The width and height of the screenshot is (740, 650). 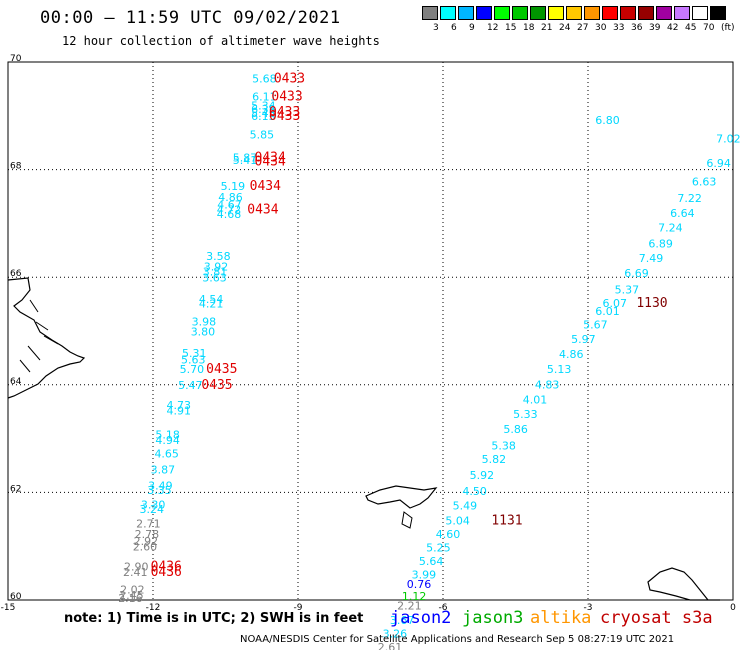 I want to click on y-tick-label: 62, so click(x=15, y=489).